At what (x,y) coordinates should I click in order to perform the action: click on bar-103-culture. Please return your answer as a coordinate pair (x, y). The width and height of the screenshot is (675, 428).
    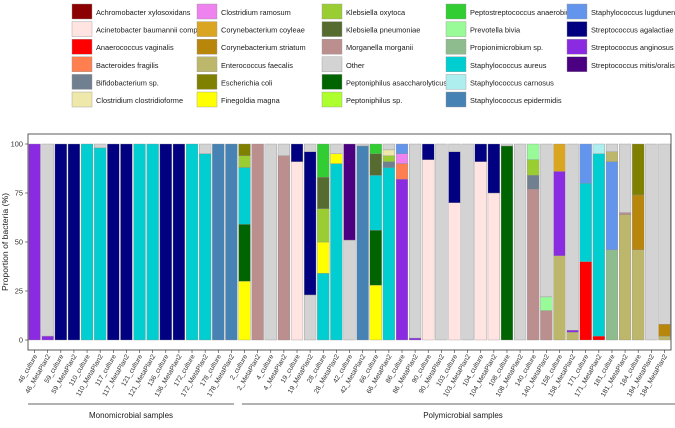
    Looking at the image, I should click on (454, 242).